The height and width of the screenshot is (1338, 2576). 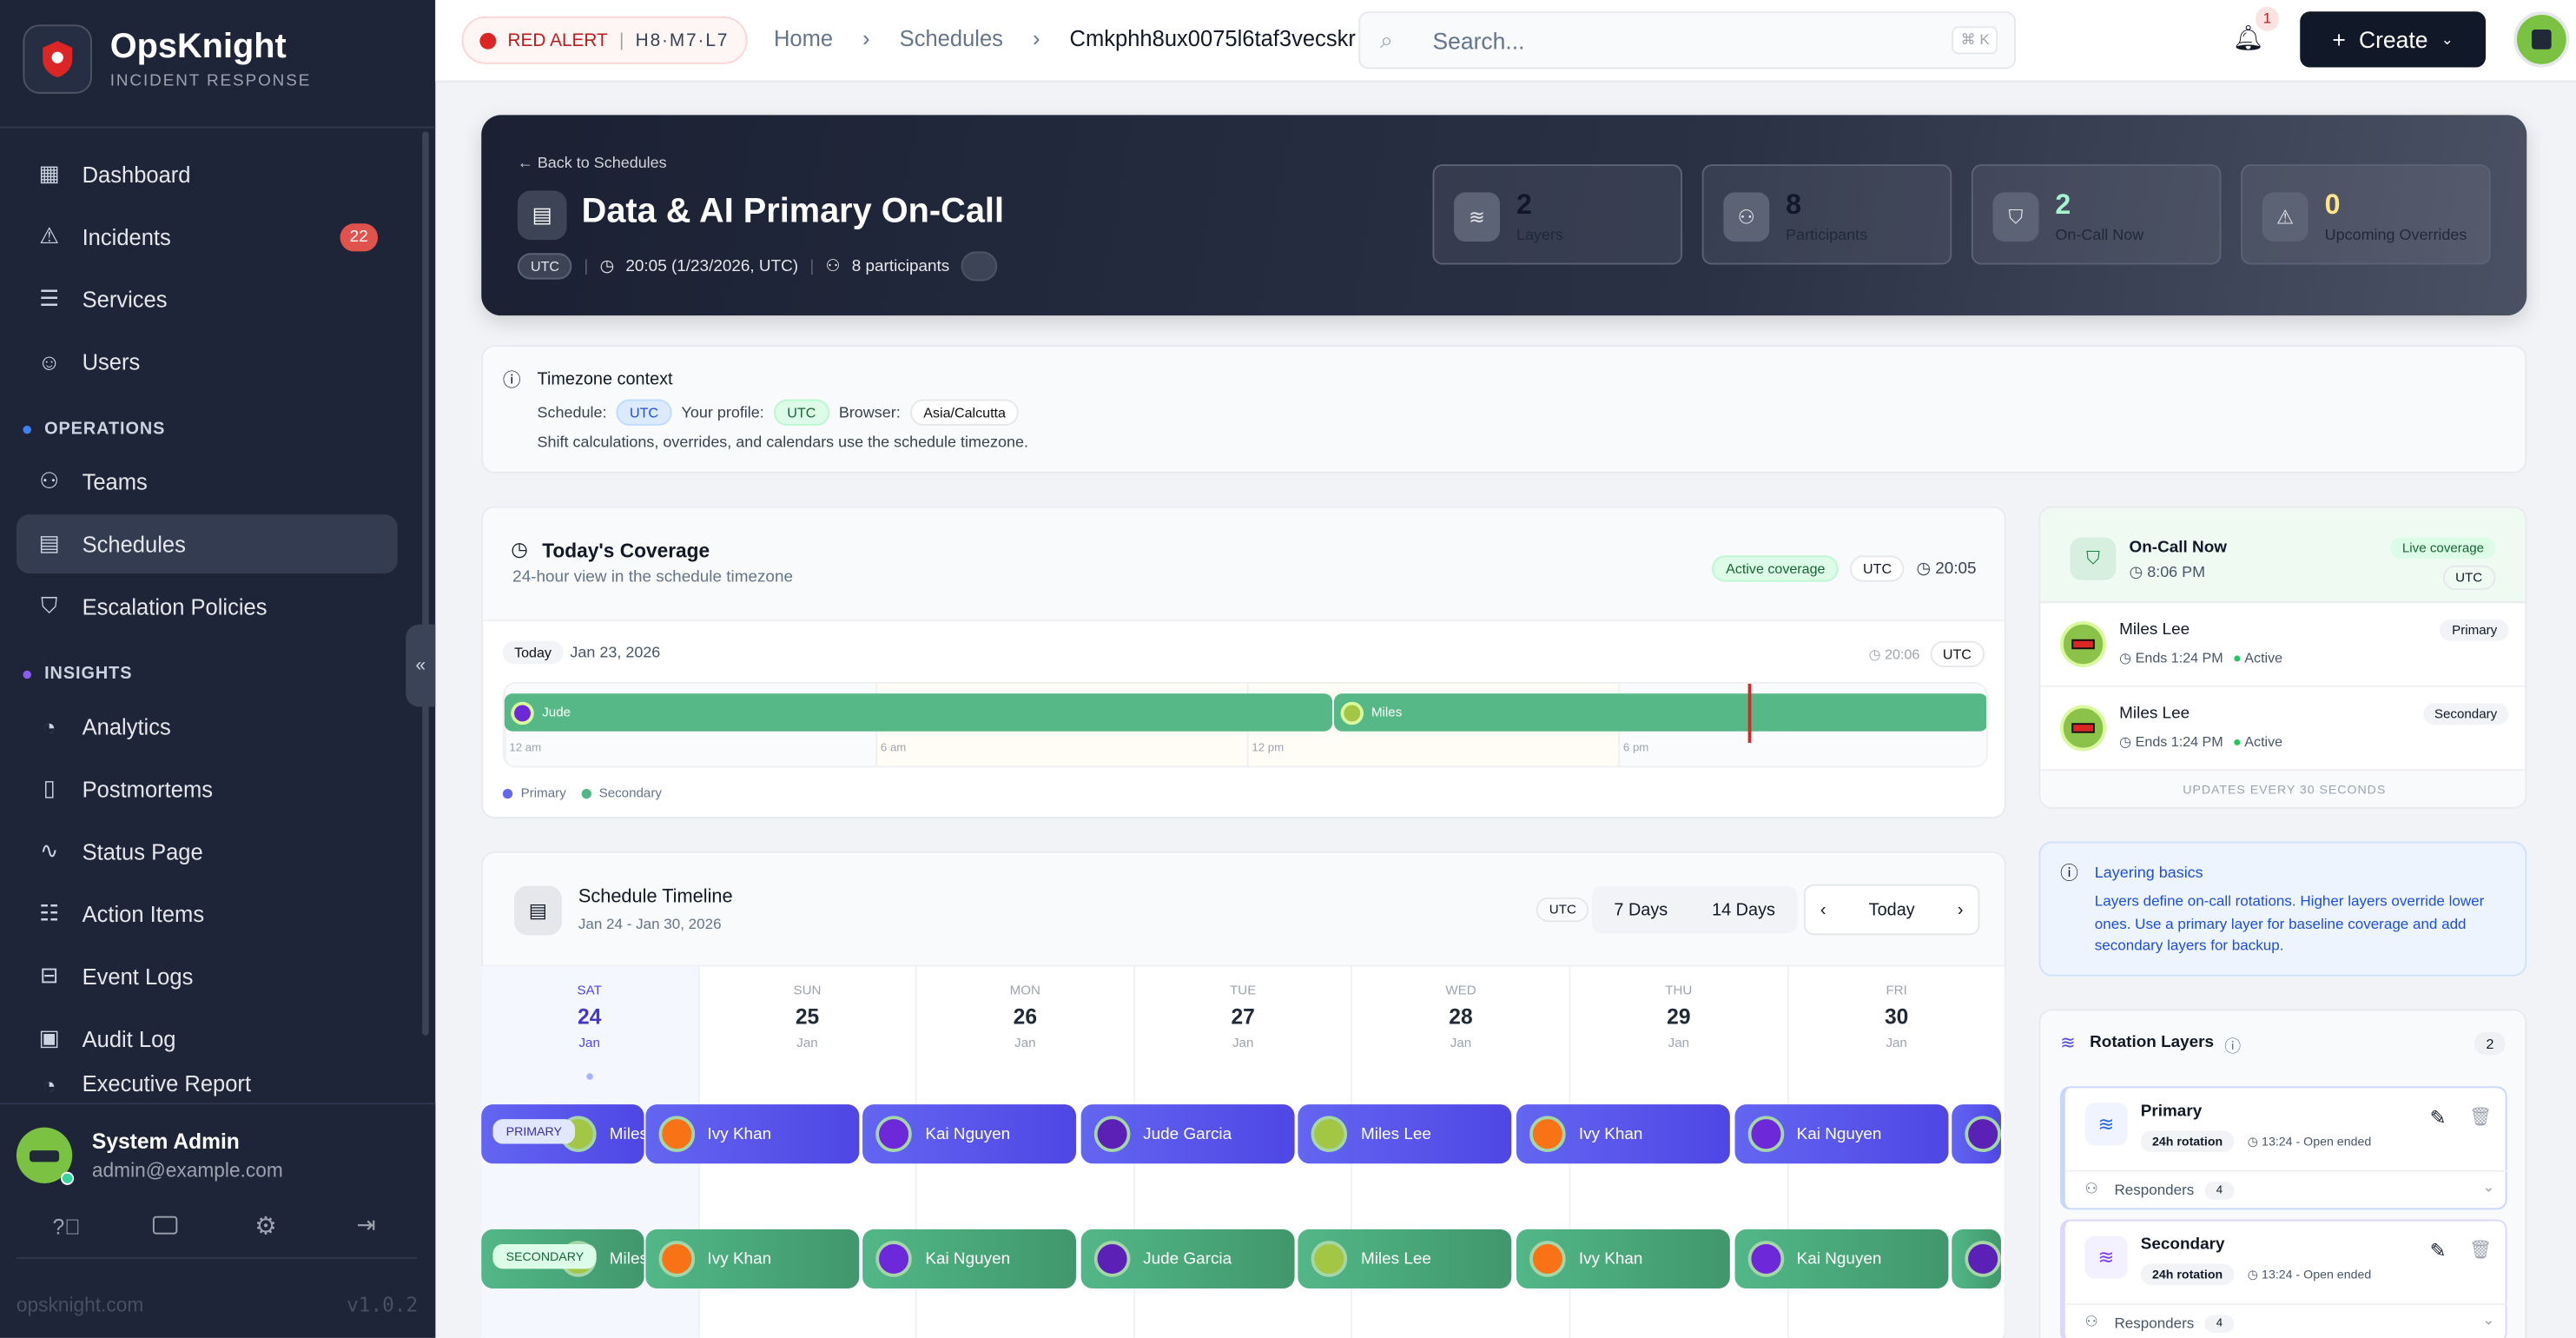 I want to click on search-input: ⌕ Search... ⌘ K, so click(x=1687, y=40).